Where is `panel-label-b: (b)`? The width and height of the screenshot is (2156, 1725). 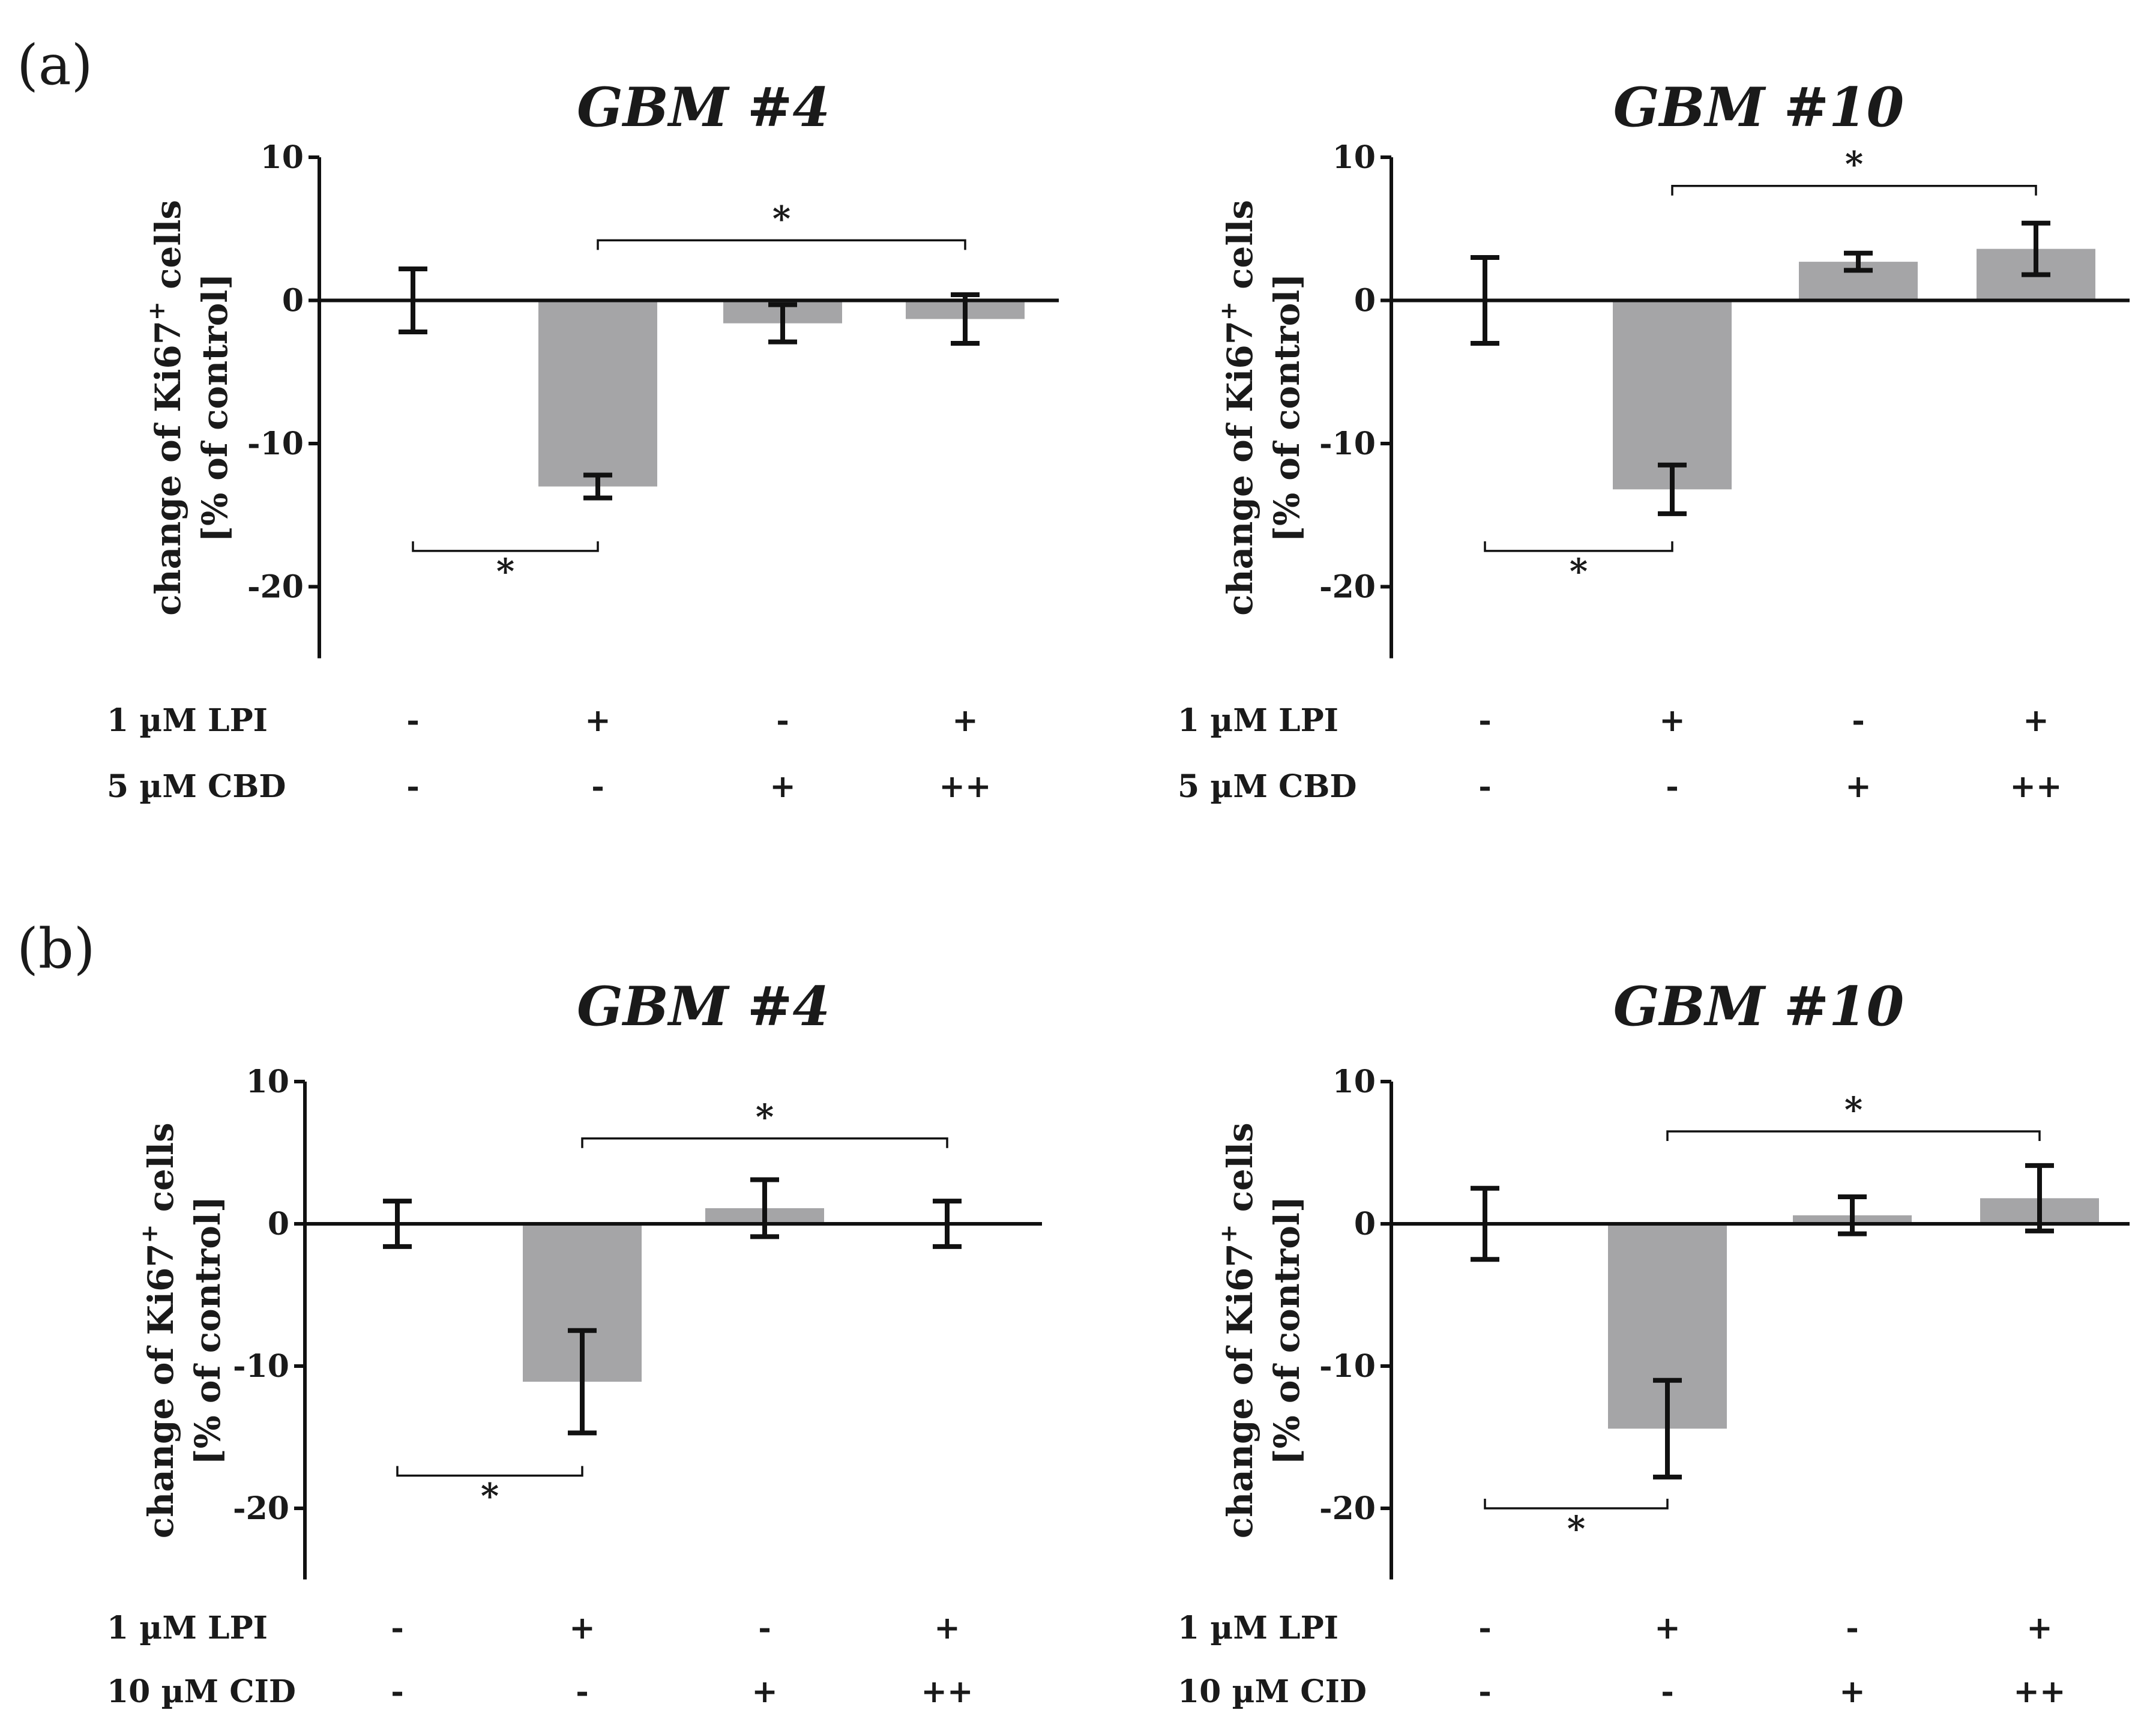 panel-label-b: (b) is located at coordinates (56, 949).